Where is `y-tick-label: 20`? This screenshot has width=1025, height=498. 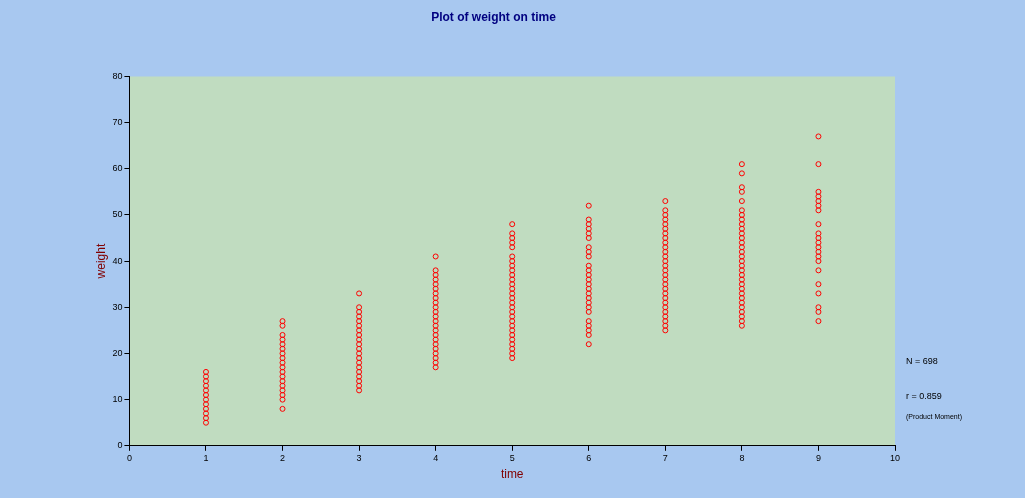
y-tick-label: 20 is located at coordinates (117, 352).